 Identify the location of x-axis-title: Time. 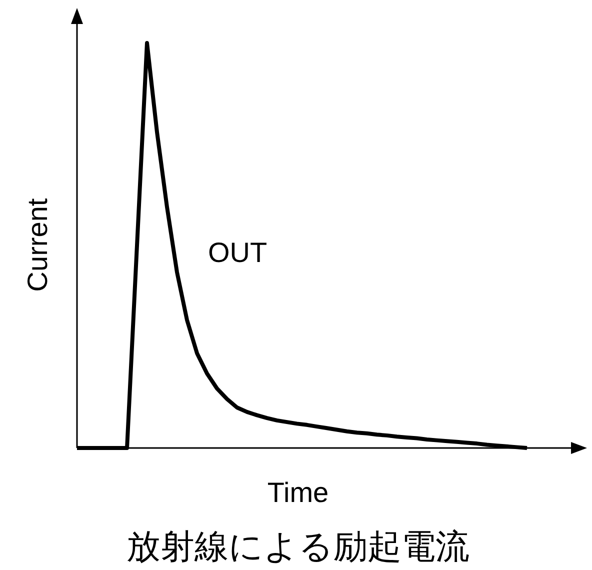
(298, 492).